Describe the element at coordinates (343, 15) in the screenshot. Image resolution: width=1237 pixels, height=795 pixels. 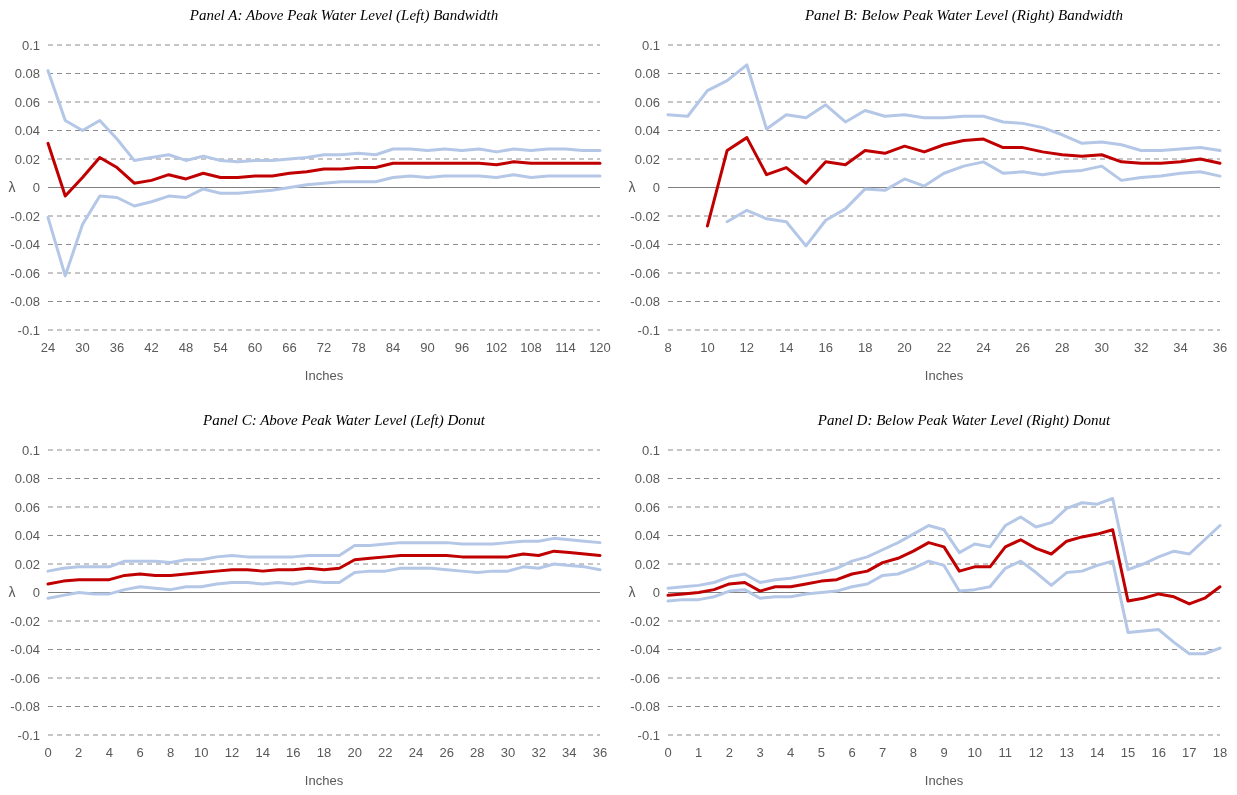
I see `chart-title: Panel A: Above Peak Water Level (Left) Bandwidth` at that location.